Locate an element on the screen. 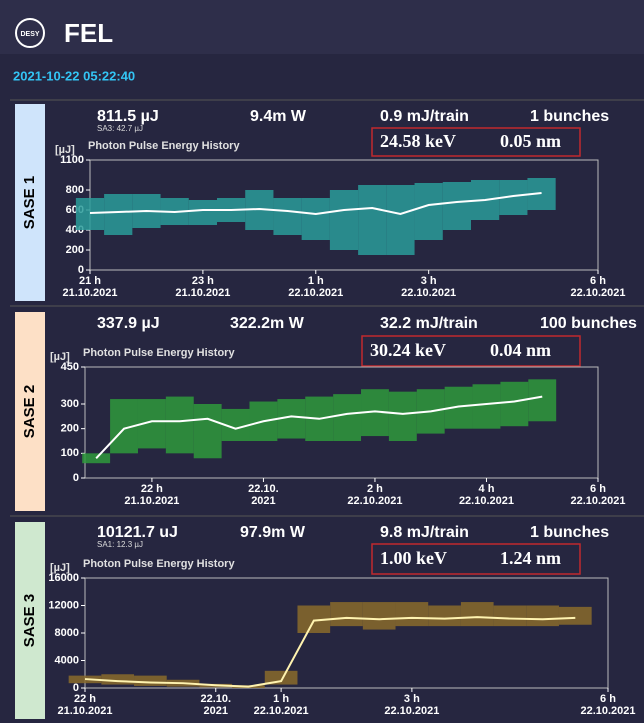 This screenshot has height=723, width=644. wavelength: 0.04 nm is located at coordinates (520, 350).